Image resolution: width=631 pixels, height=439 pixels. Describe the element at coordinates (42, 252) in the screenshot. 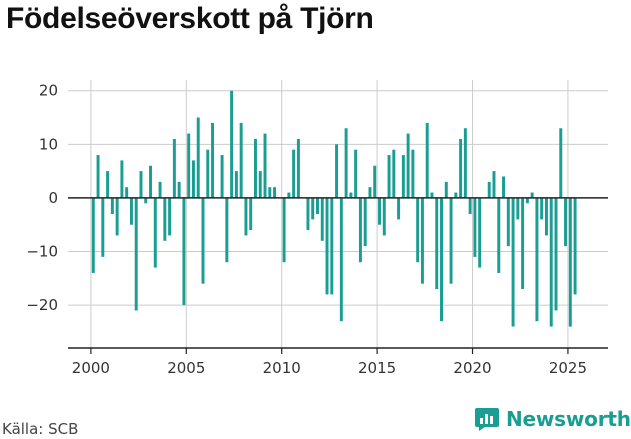

I see `y-tick-label: −10` at that location.